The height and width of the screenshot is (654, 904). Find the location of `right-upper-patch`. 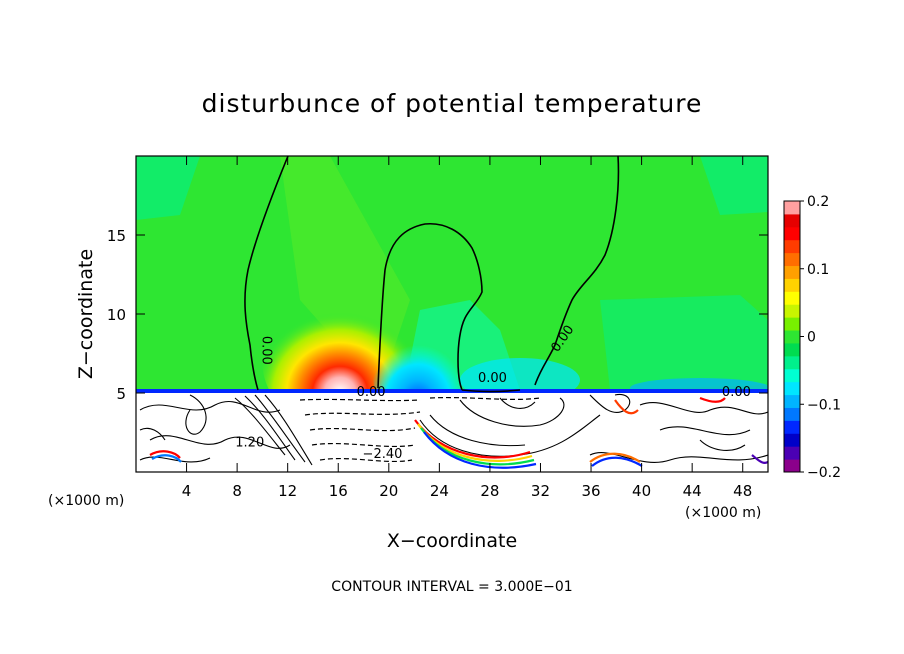

right-upper-patch is located at coordinates (734, 185).